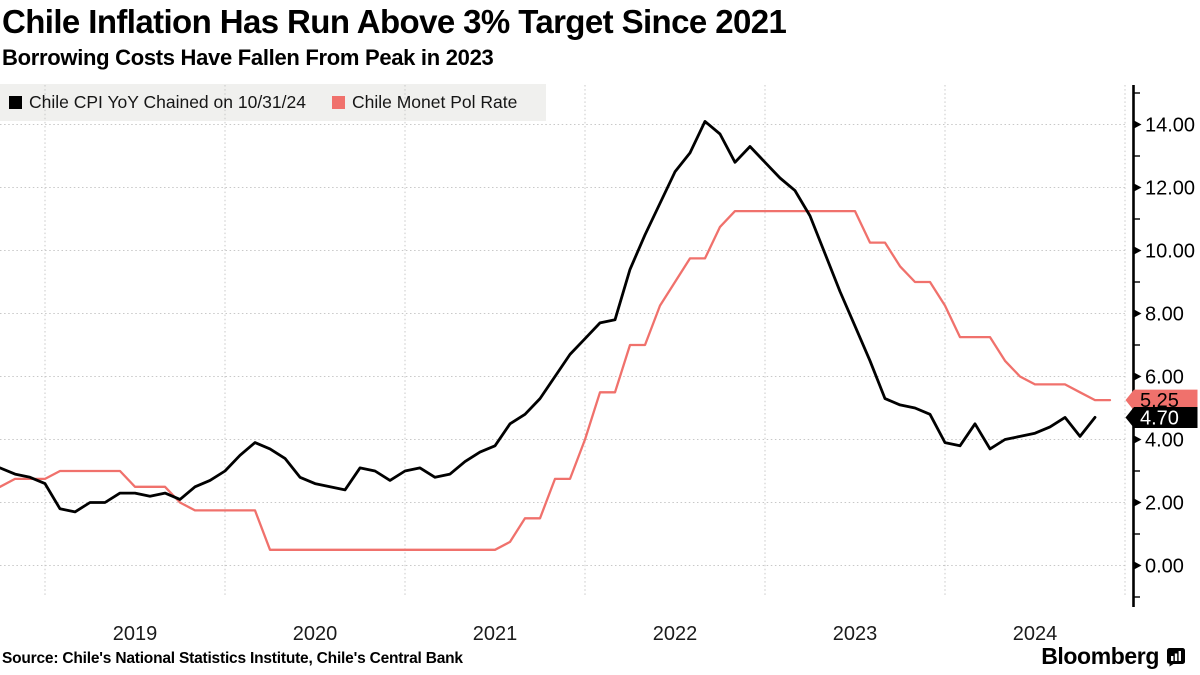 This screenshot has width=1200, height=675. I want to click on policy-rate-series-swatch-icon, so click(338, 102).